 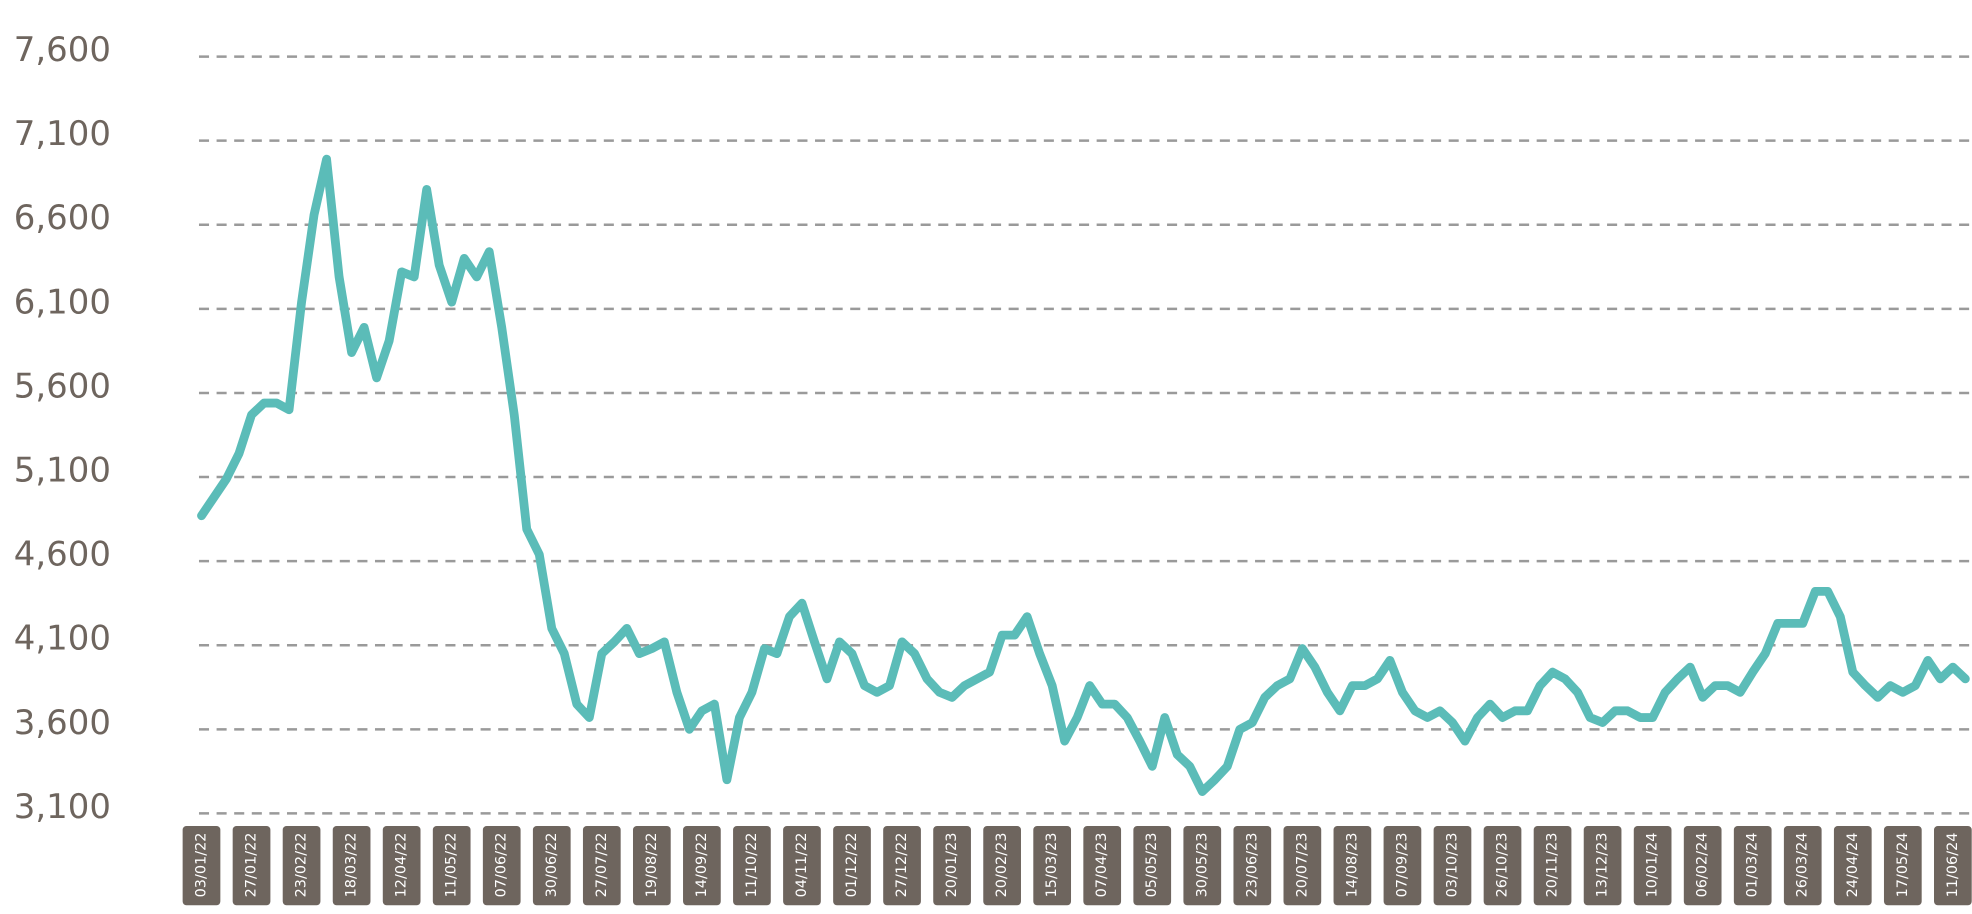 What do you see at coordinates (62, 639) in the screenshot?
I see `y-tick-label: 4,100` at bounding box center [62, 639].